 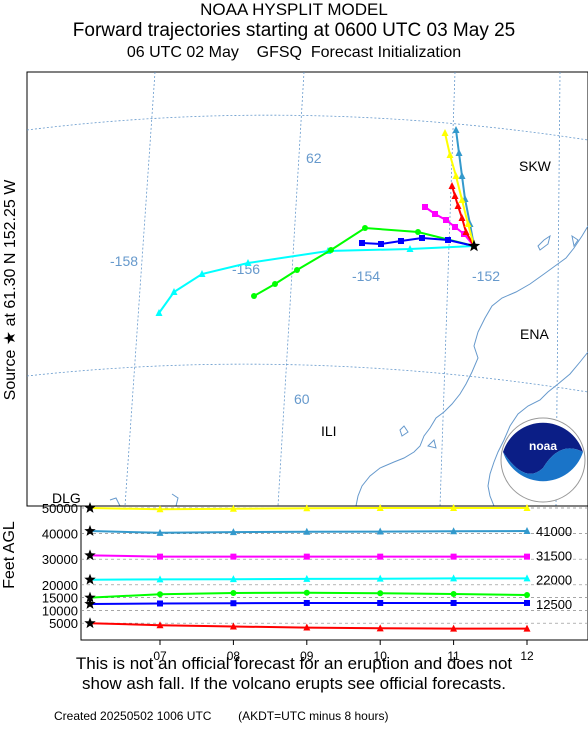 What do you see at coordinates (554, 531) in the screenshot?
I see `height-release-label: 41000` at bounding box center [554, 531].